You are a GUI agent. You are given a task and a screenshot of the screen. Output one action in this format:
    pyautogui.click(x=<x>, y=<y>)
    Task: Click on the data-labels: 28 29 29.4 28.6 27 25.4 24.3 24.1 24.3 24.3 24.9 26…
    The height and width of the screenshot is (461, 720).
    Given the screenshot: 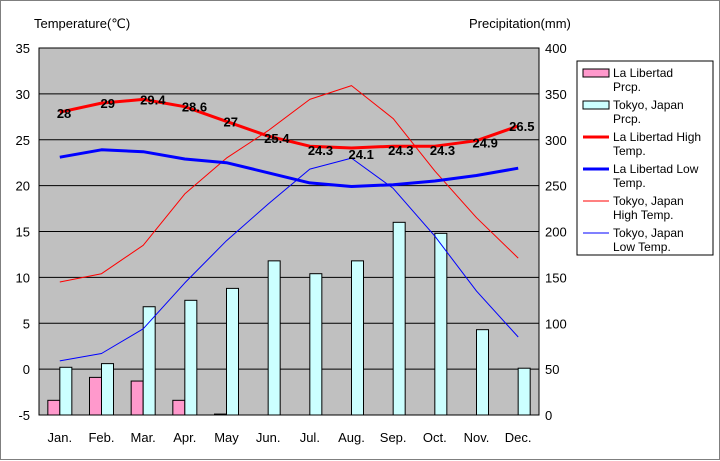 What is the action you would take?
    pyautogui.click(x=296, y=127)
    